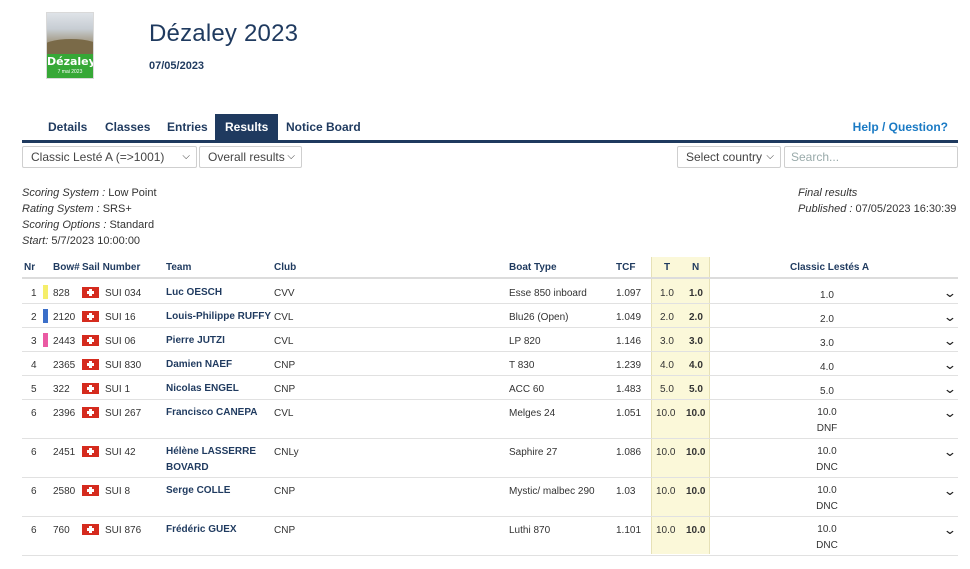 This screenshot has height=569, width=970. I want to click on col-club: Club, so click(285, 267).